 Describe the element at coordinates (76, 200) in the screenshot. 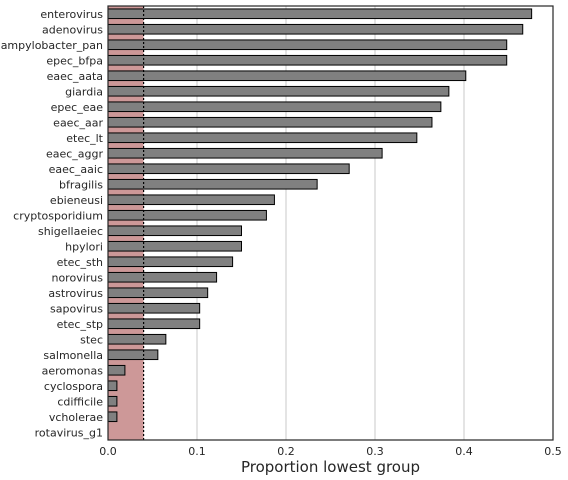

I see `category-label: ebieneusi` at that location.